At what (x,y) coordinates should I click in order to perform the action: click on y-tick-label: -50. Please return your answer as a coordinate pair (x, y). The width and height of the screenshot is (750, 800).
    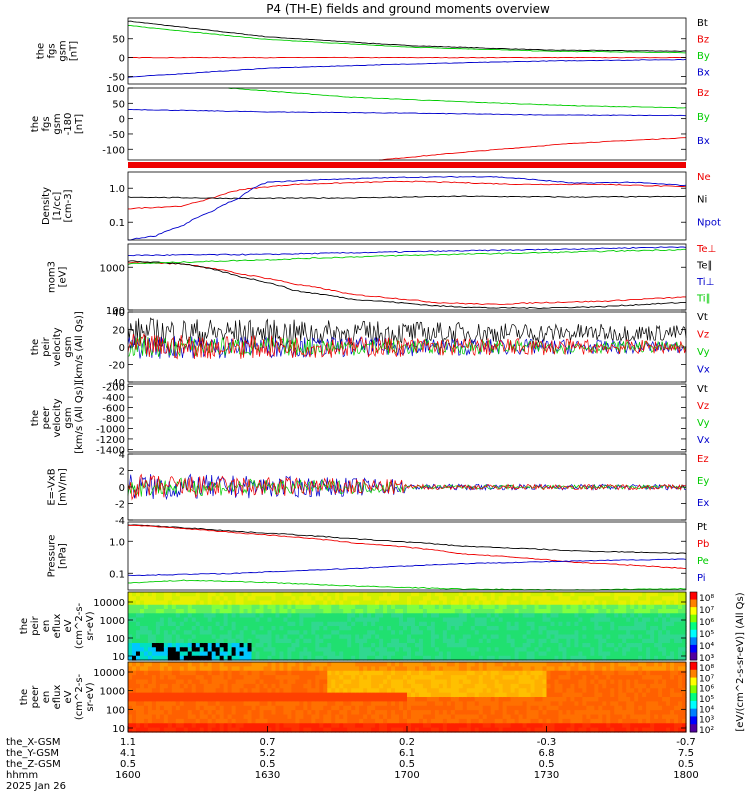
    Looking at the image, I should click on (117, 77).